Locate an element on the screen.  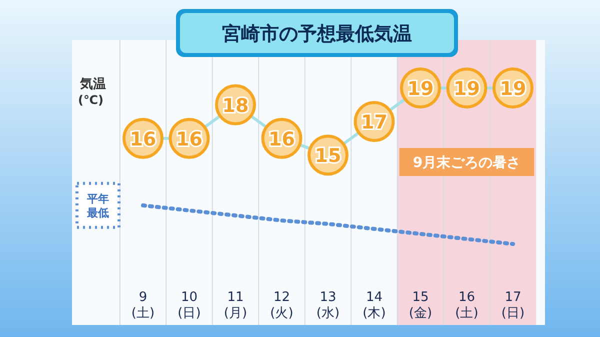
x-tick-label: 13(水) is located at coordinates (328, 305).